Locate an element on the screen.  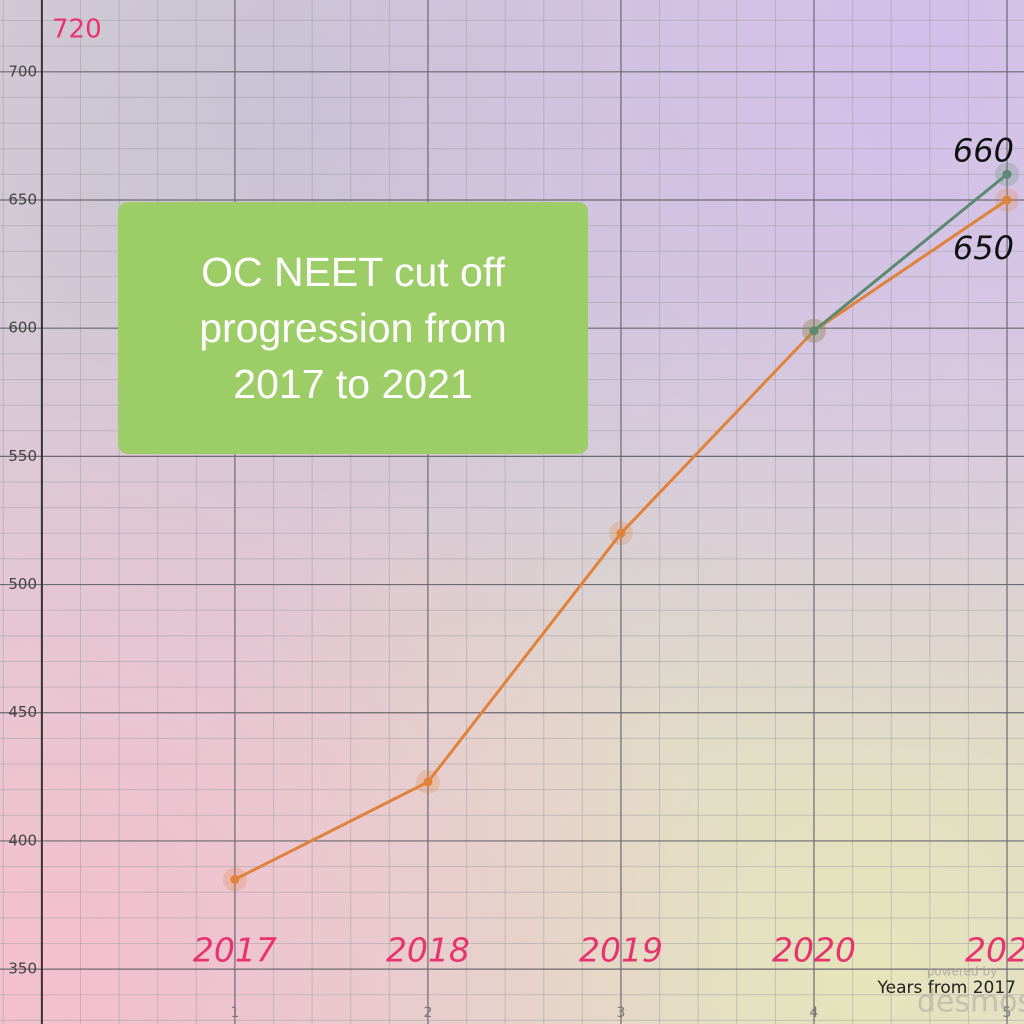
y-tick-label: 600 is located at coordinates (22, 328).